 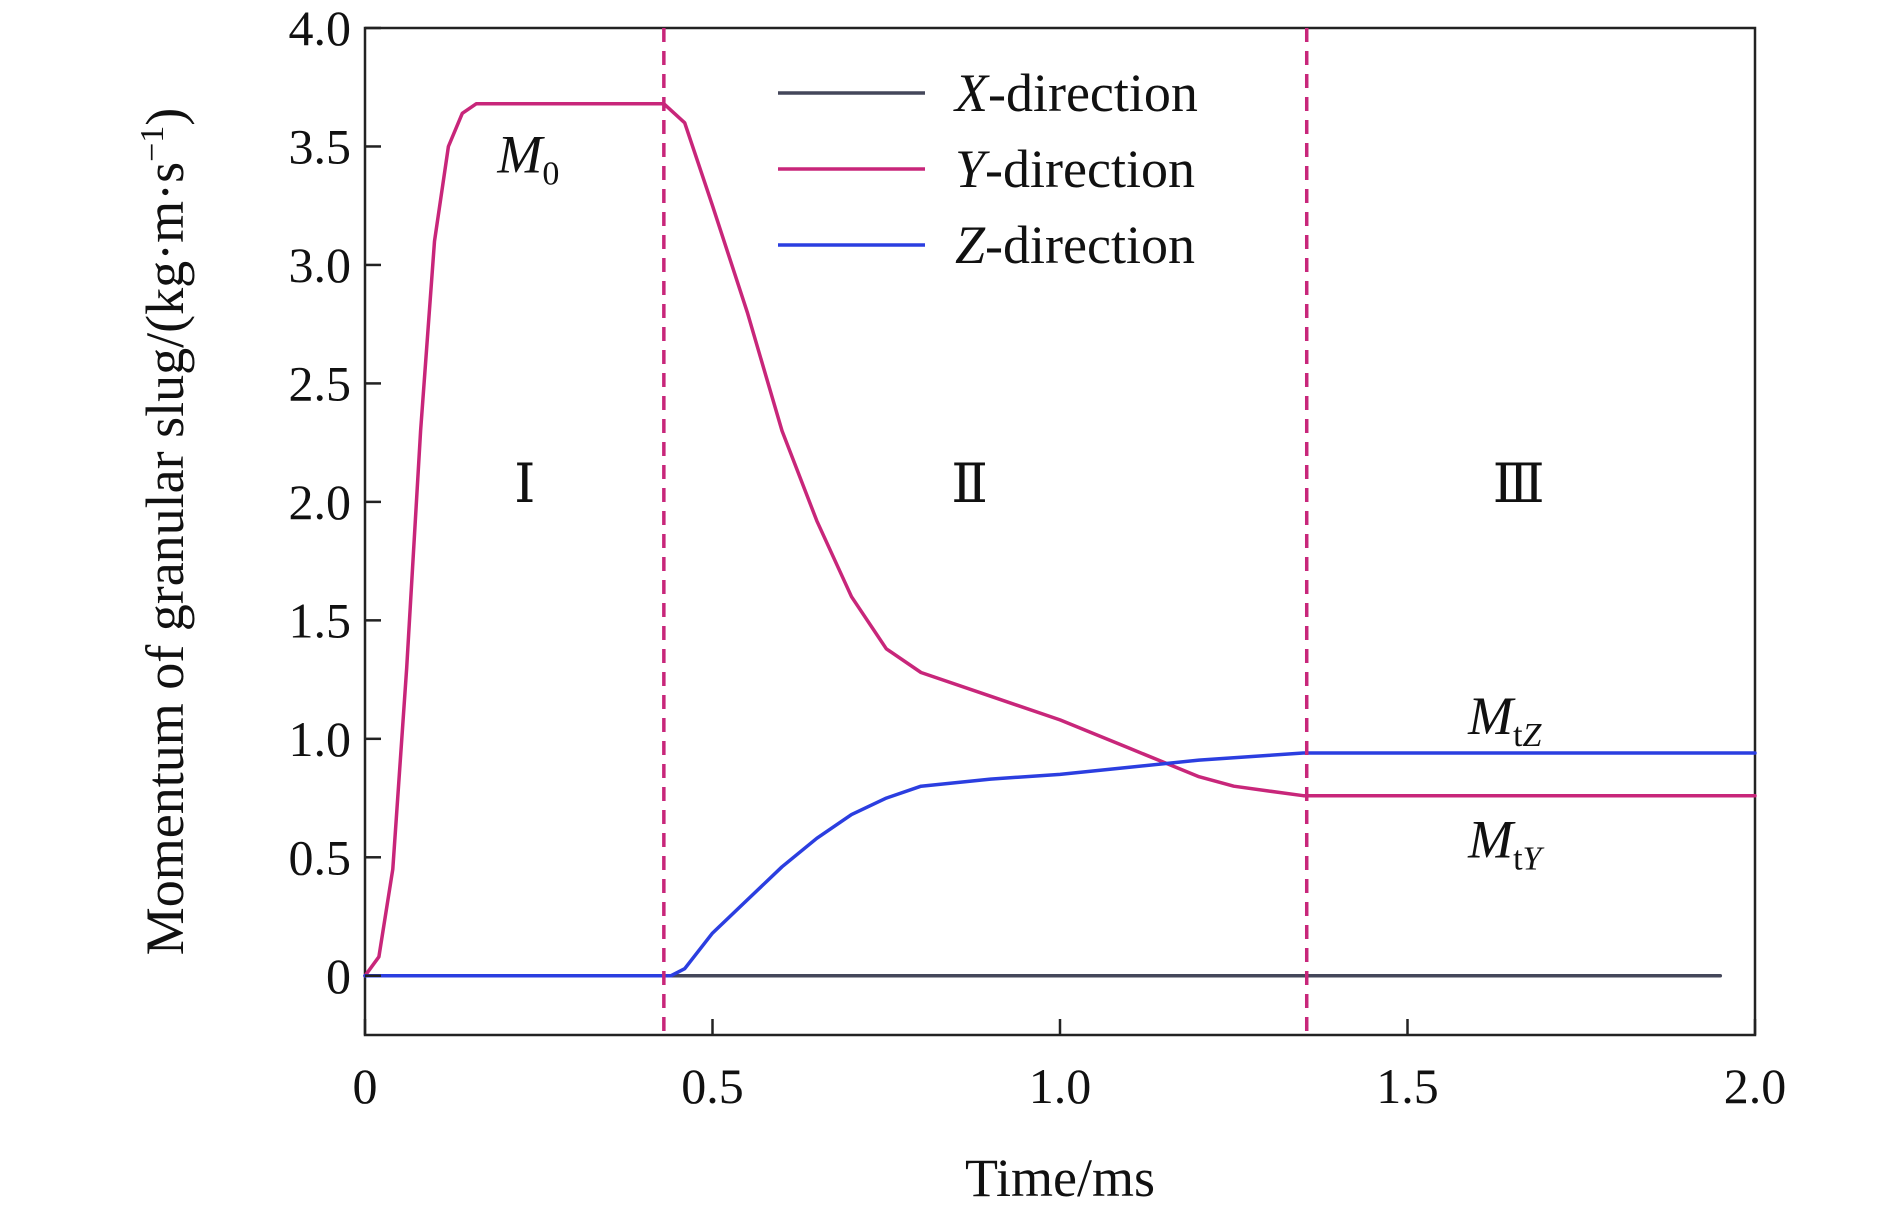 I want to click on x-tick-label: 1.5, so click(x=1407, y=1086).